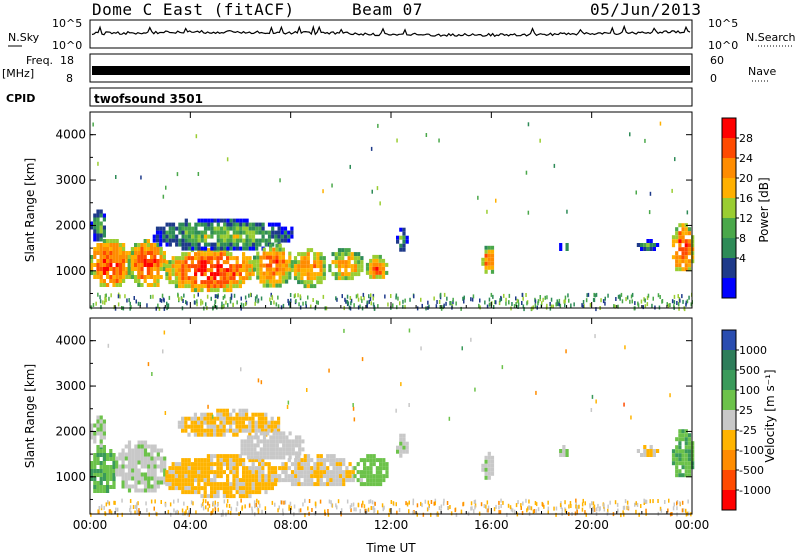 The width and height of the screenshot is (800, 554). What do you see at coordinates (646, 9) in the screenshot?
I see `date-title: 05/Jun/2013` at bounding box center [646, 9].